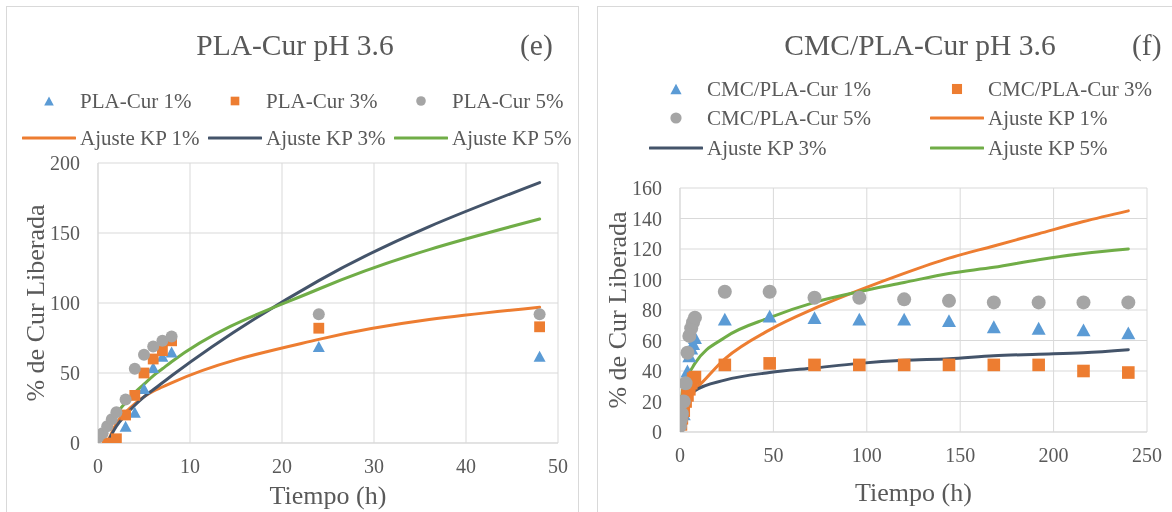  I want to click on legend-label: PLA-Cur 3%, so click(322, 100).